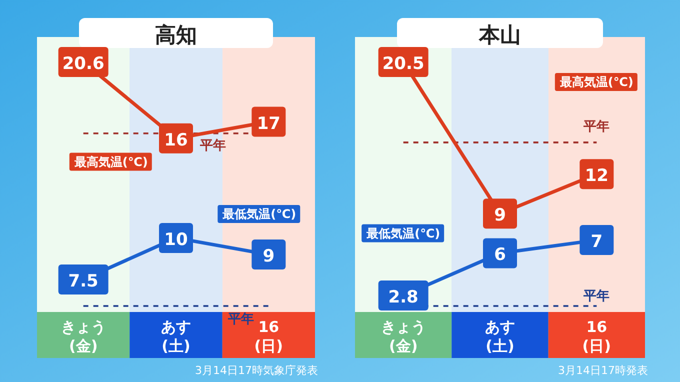 The height and width of the screenshot is (382, 680). What do you see at coordinates (259, 214) in the screenshot?
I see `series-label: 最低気温(℃)` at bounding box center [259, 214].